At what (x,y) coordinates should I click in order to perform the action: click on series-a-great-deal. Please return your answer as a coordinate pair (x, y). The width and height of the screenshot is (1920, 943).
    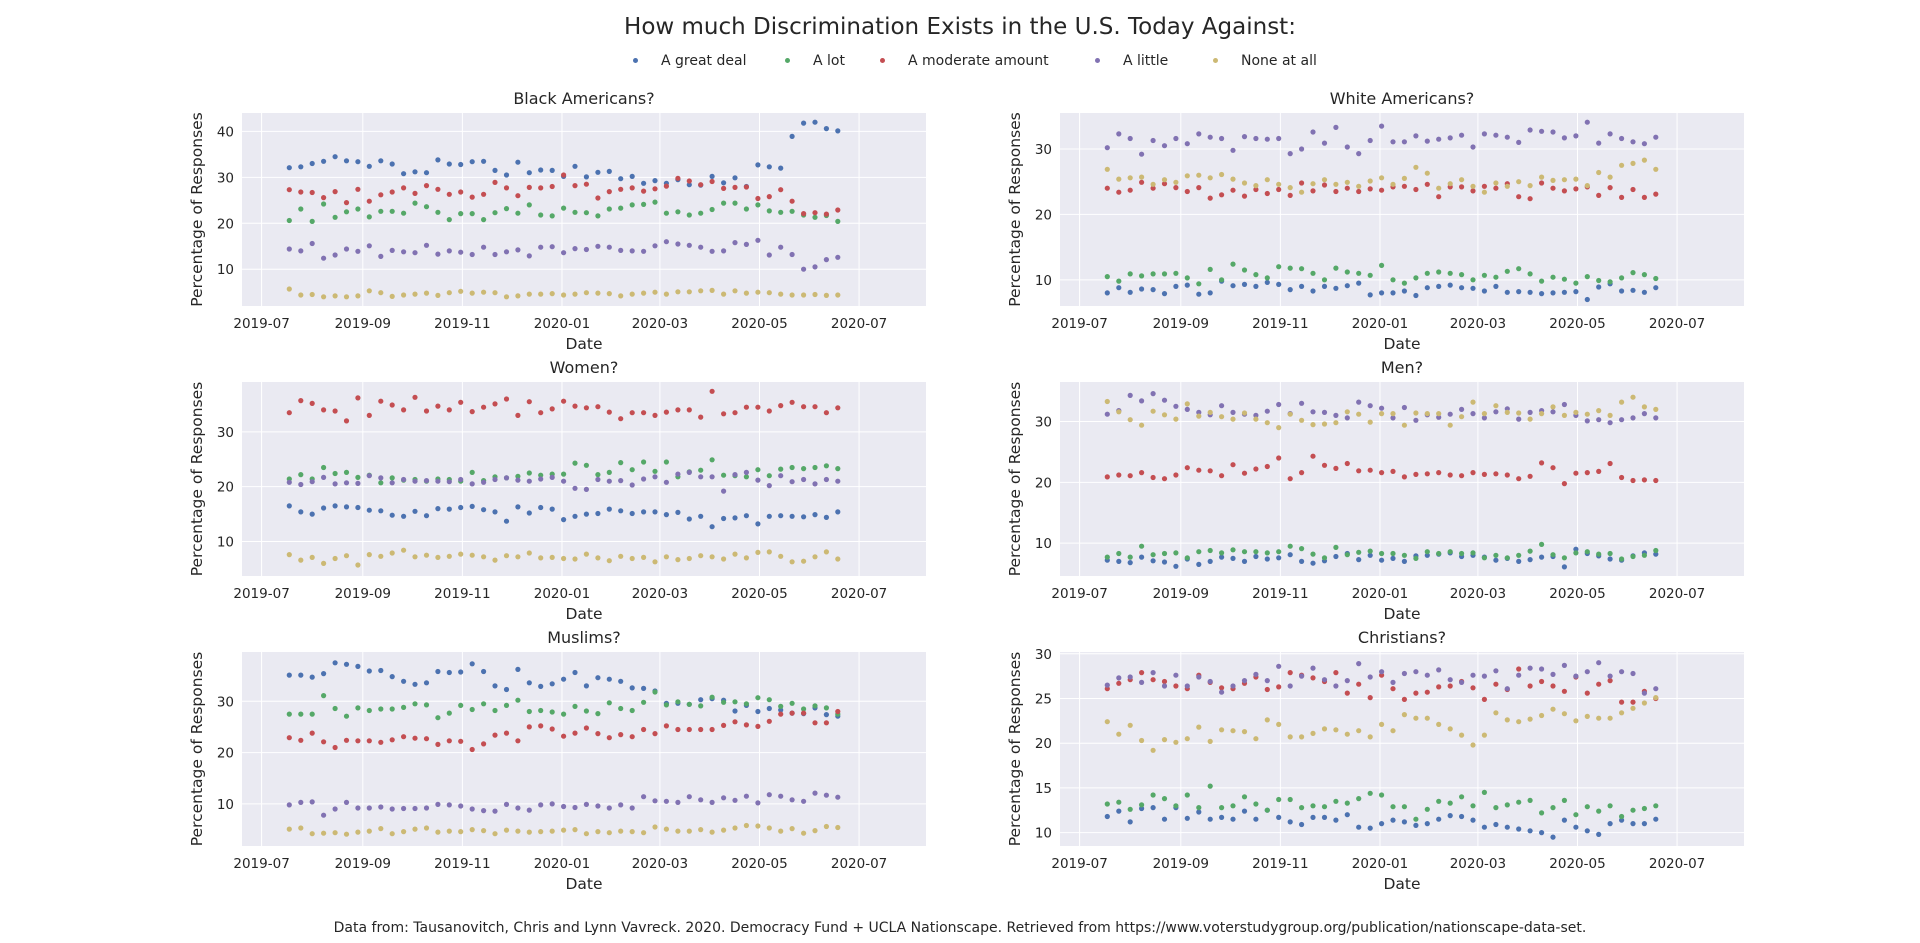
    Looking at the image, I should click on (563, 516).